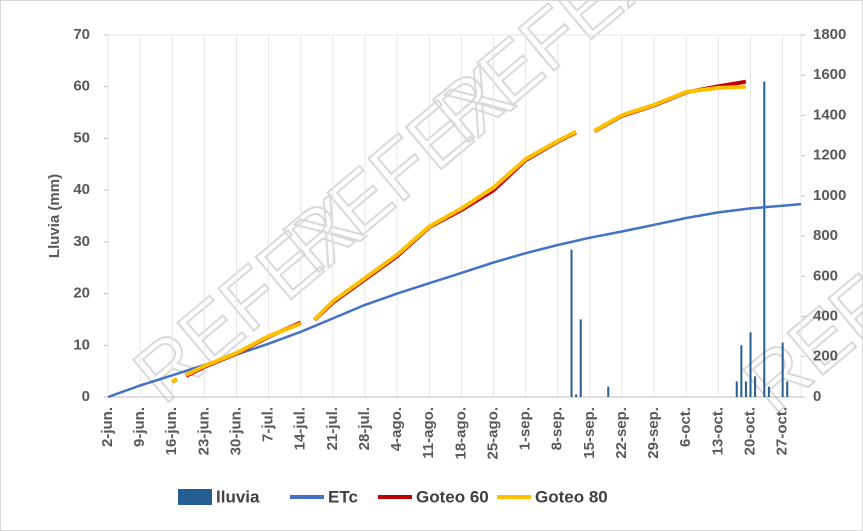 This screenshot has height=531, width=863. Describe the element at coordinates (268, 424) in the screenshot. I see `x-tick-label: 7-jul.` at that location.